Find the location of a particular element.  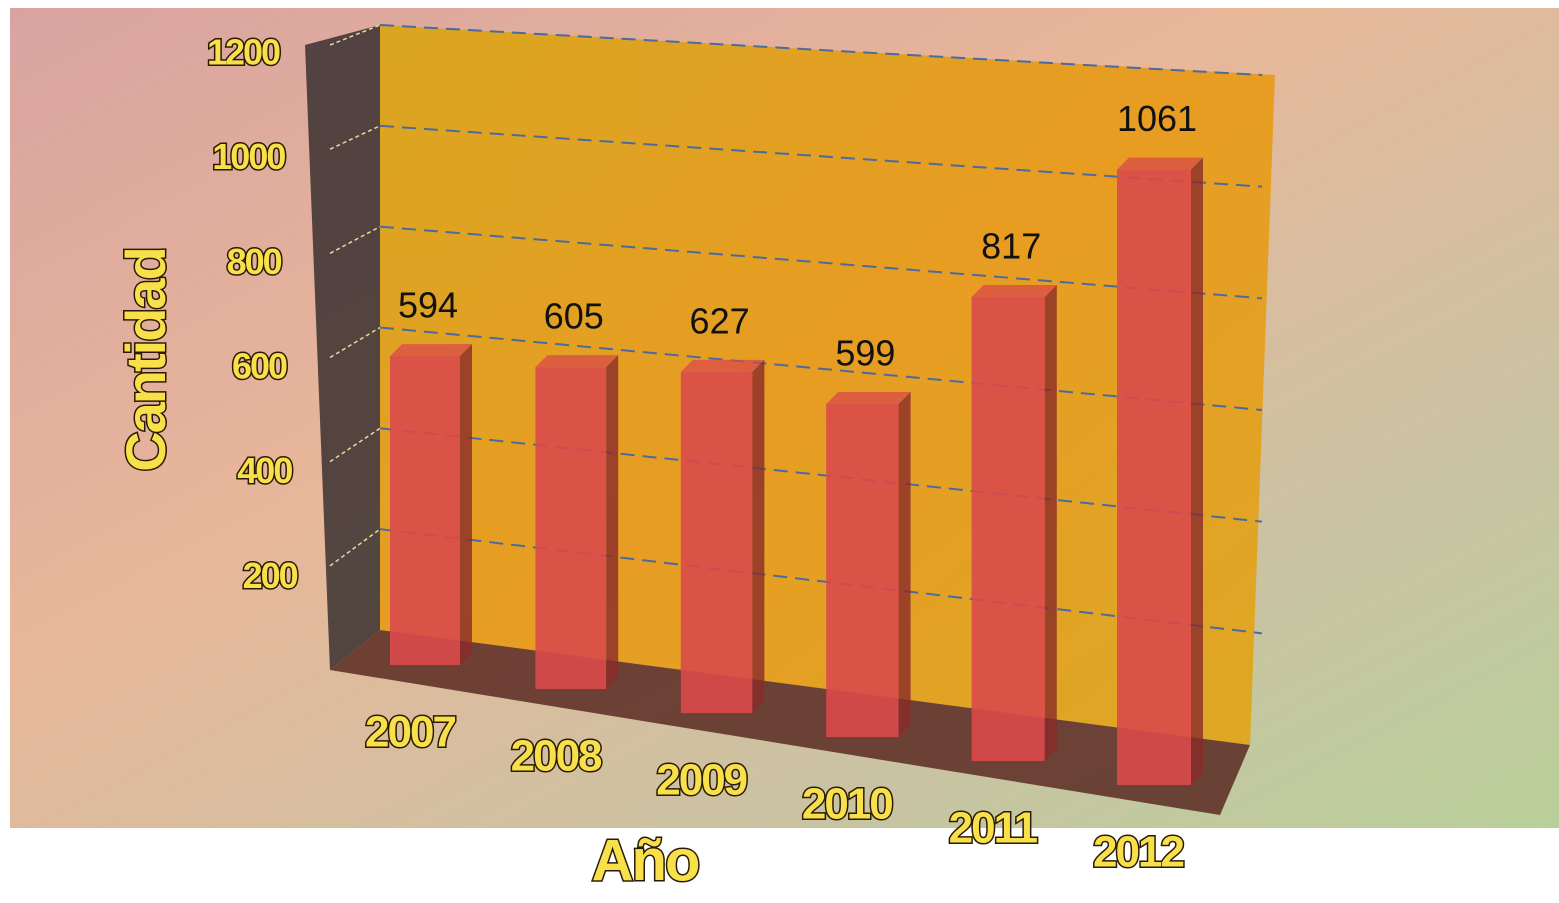

y-tick-label: 400 is located at coordinates (264, 470).